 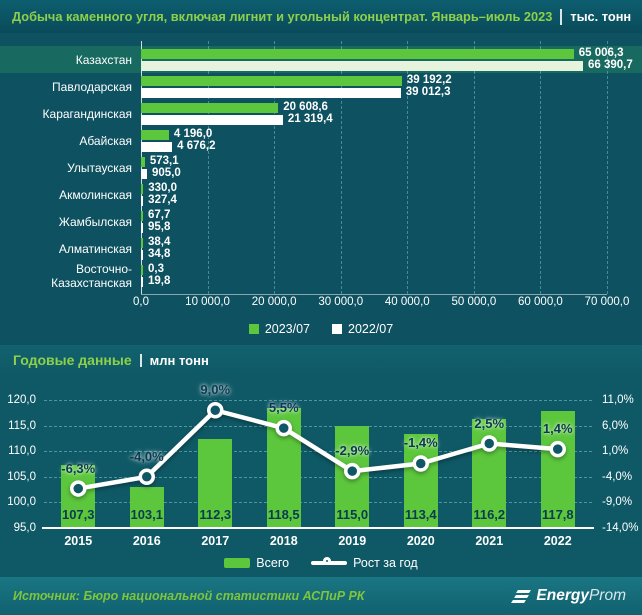 What do you see at coordinates (321, 276) in the screenshot?
I see `region-row: Восточно-Казахстанская 0,3 19,8` at bounding box center [321, 276].